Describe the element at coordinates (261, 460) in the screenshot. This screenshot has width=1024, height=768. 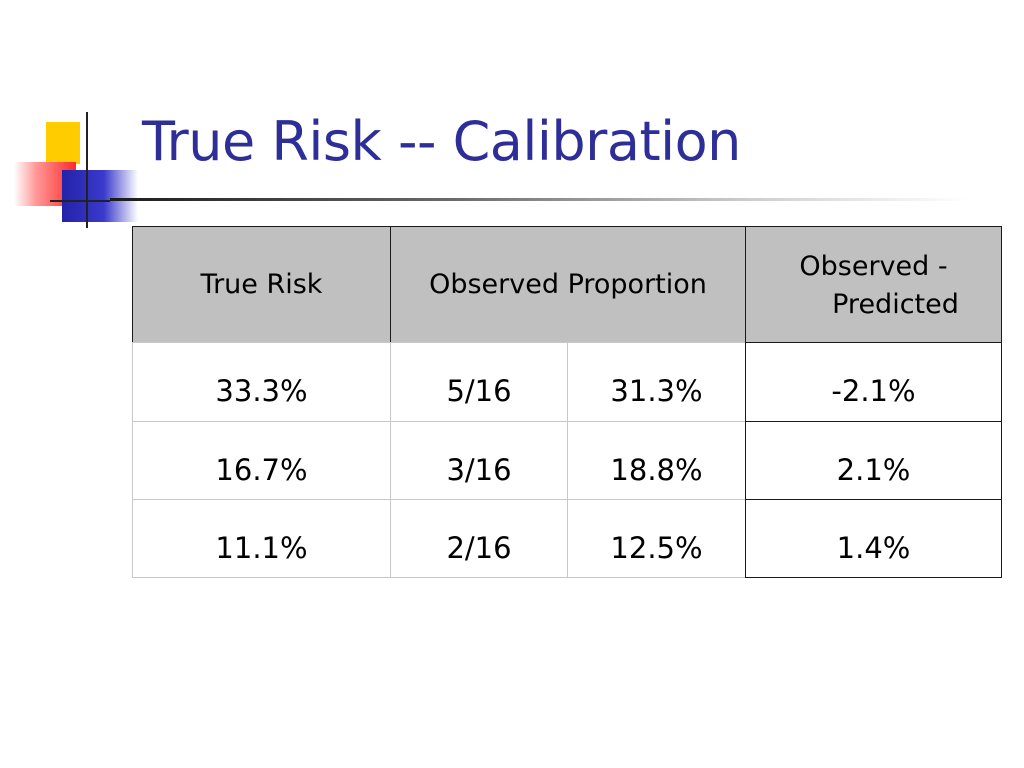
I see `table-cell-true-risk: 16.7%` at that location.